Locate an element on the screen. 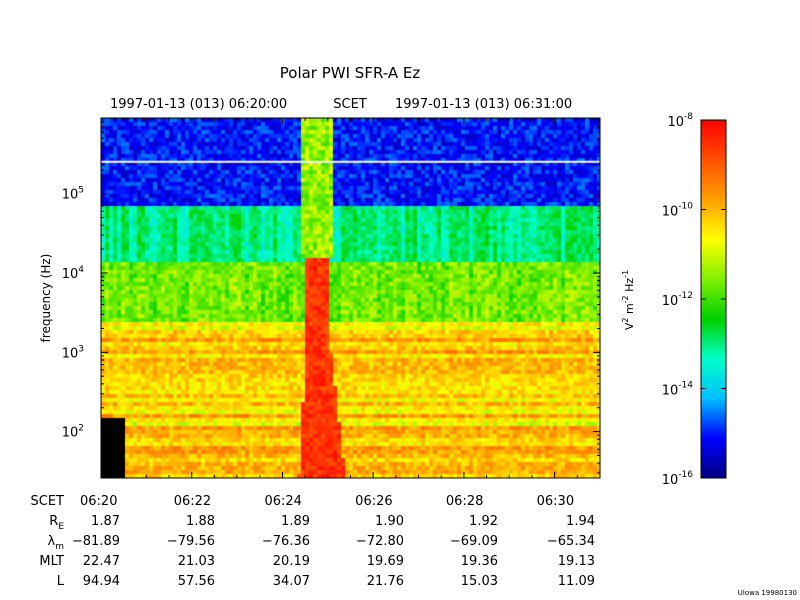 This screenshot has height=600, width=800. ephemeris-value: 22.47 is located at coordinates (101, 561).